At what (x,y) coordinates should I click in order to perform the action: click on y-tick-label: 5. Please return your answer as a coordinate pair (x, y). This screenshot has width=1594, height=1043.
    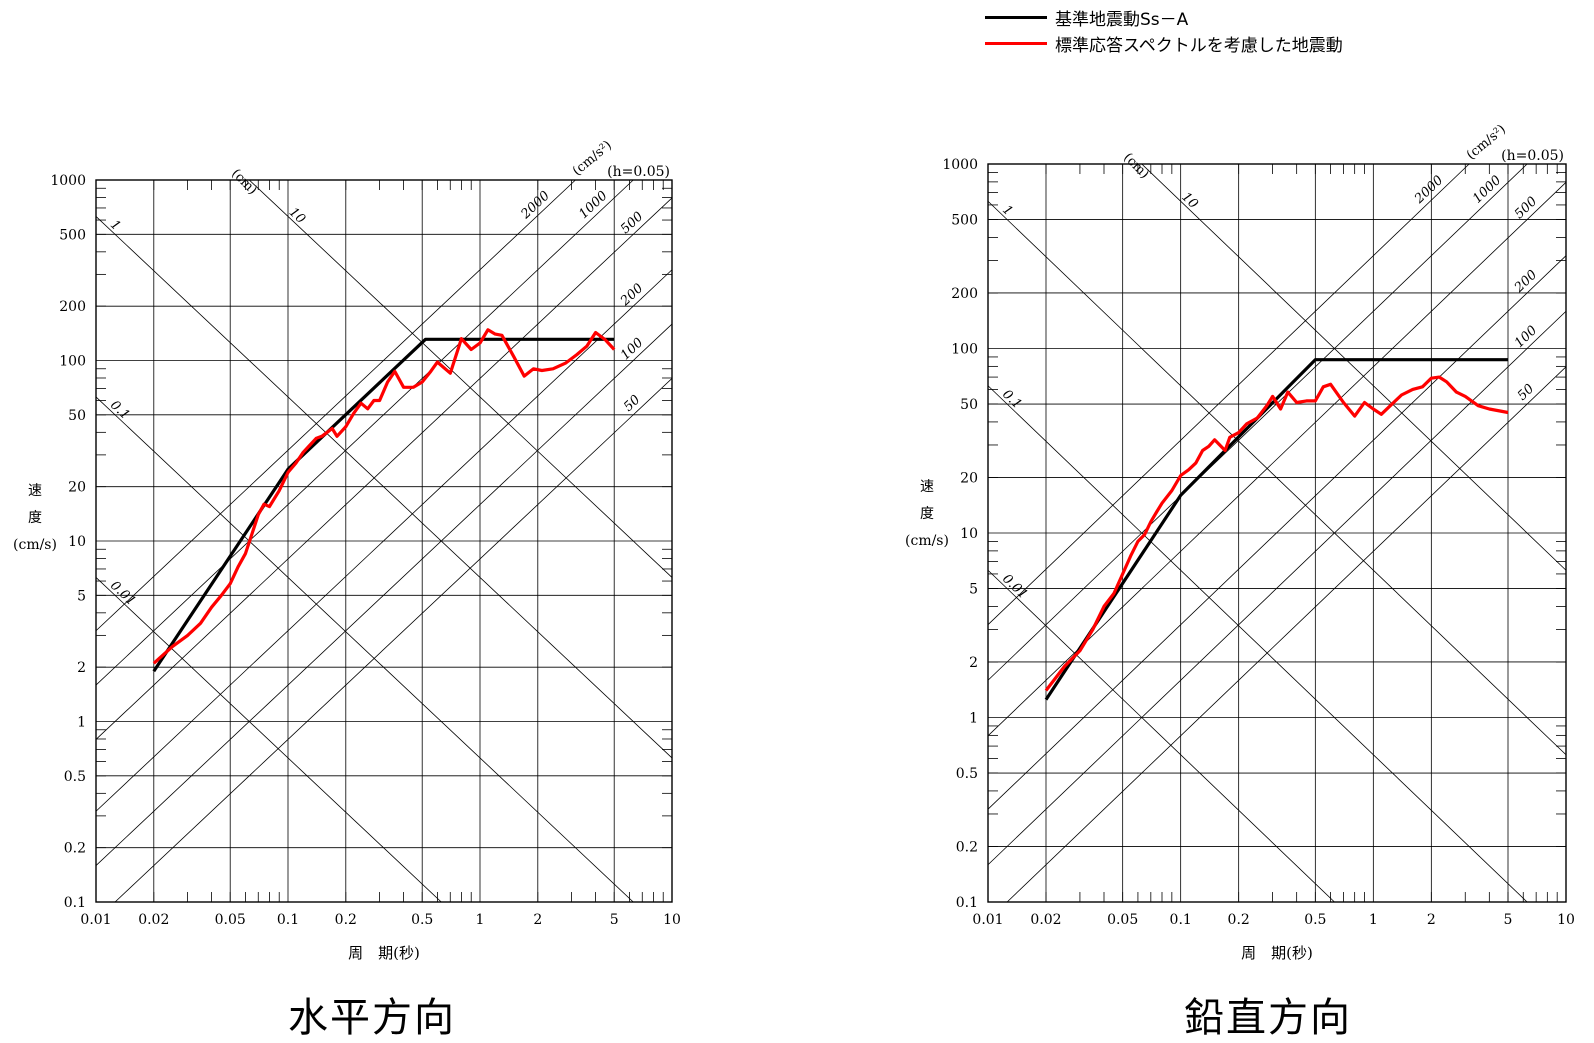
    Looking at the image, I should click on (81, 596).